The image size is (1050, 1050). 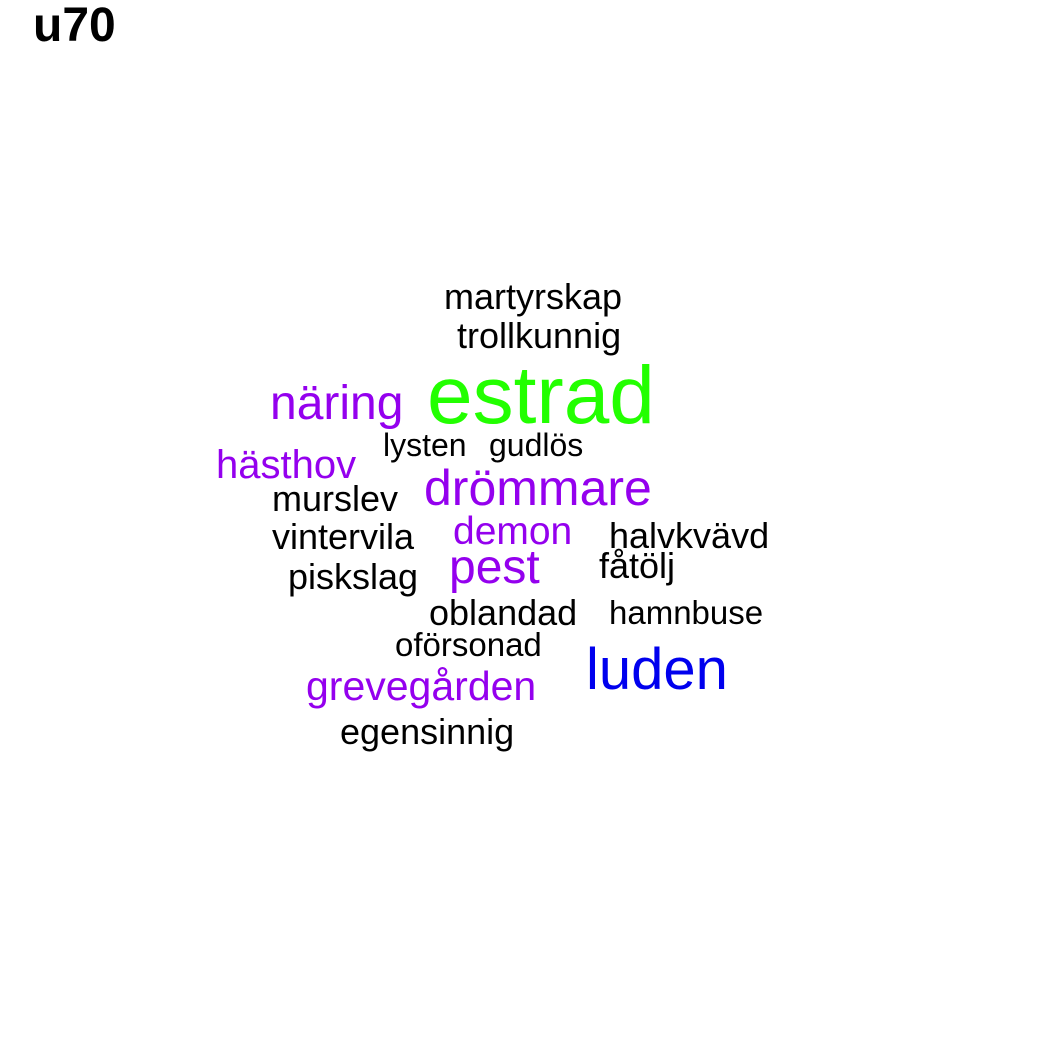 I want to click on cloud-word: oförsonad, so click(x=468, y=644).